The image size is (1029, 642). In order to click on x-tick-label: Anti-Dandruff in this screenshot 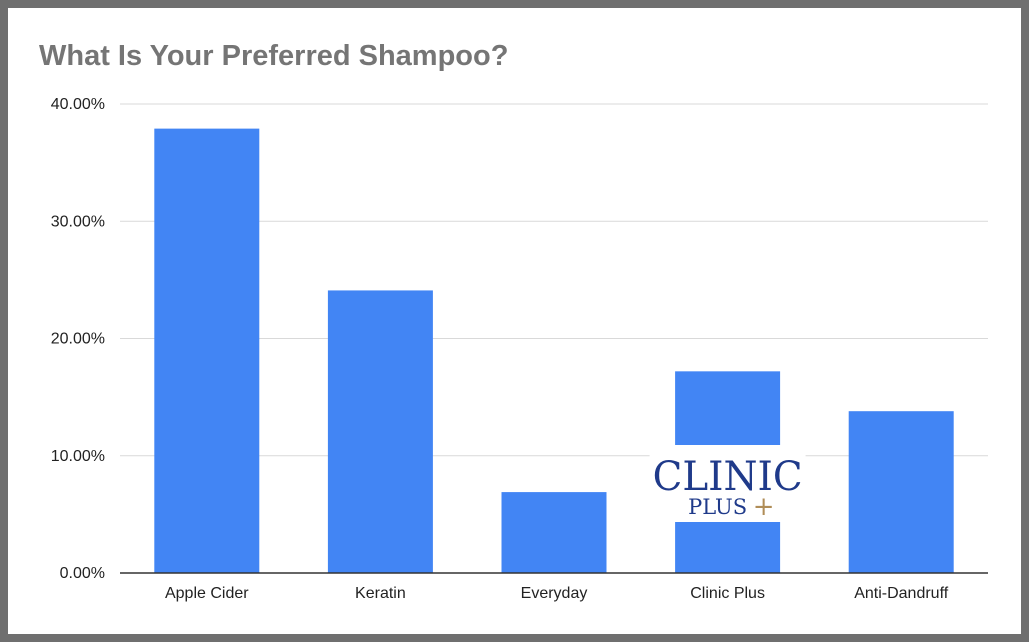, I will do `click(901, 593)`.